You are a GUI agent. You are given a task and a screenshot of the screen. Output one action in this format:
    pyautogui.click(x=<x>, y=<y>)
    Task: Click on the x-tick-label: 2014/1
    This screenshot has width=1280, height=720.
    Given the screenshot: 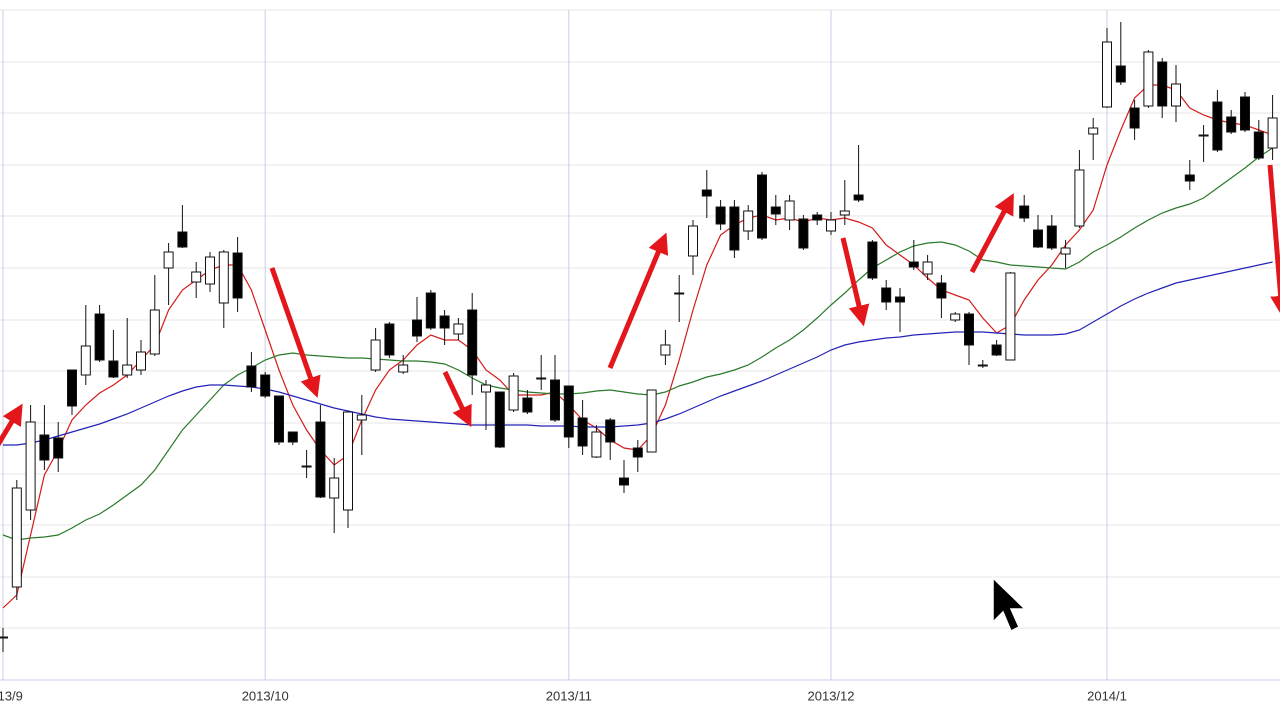 What is the action you would take?
    pyautogui.click(x=1107, y=695)
    